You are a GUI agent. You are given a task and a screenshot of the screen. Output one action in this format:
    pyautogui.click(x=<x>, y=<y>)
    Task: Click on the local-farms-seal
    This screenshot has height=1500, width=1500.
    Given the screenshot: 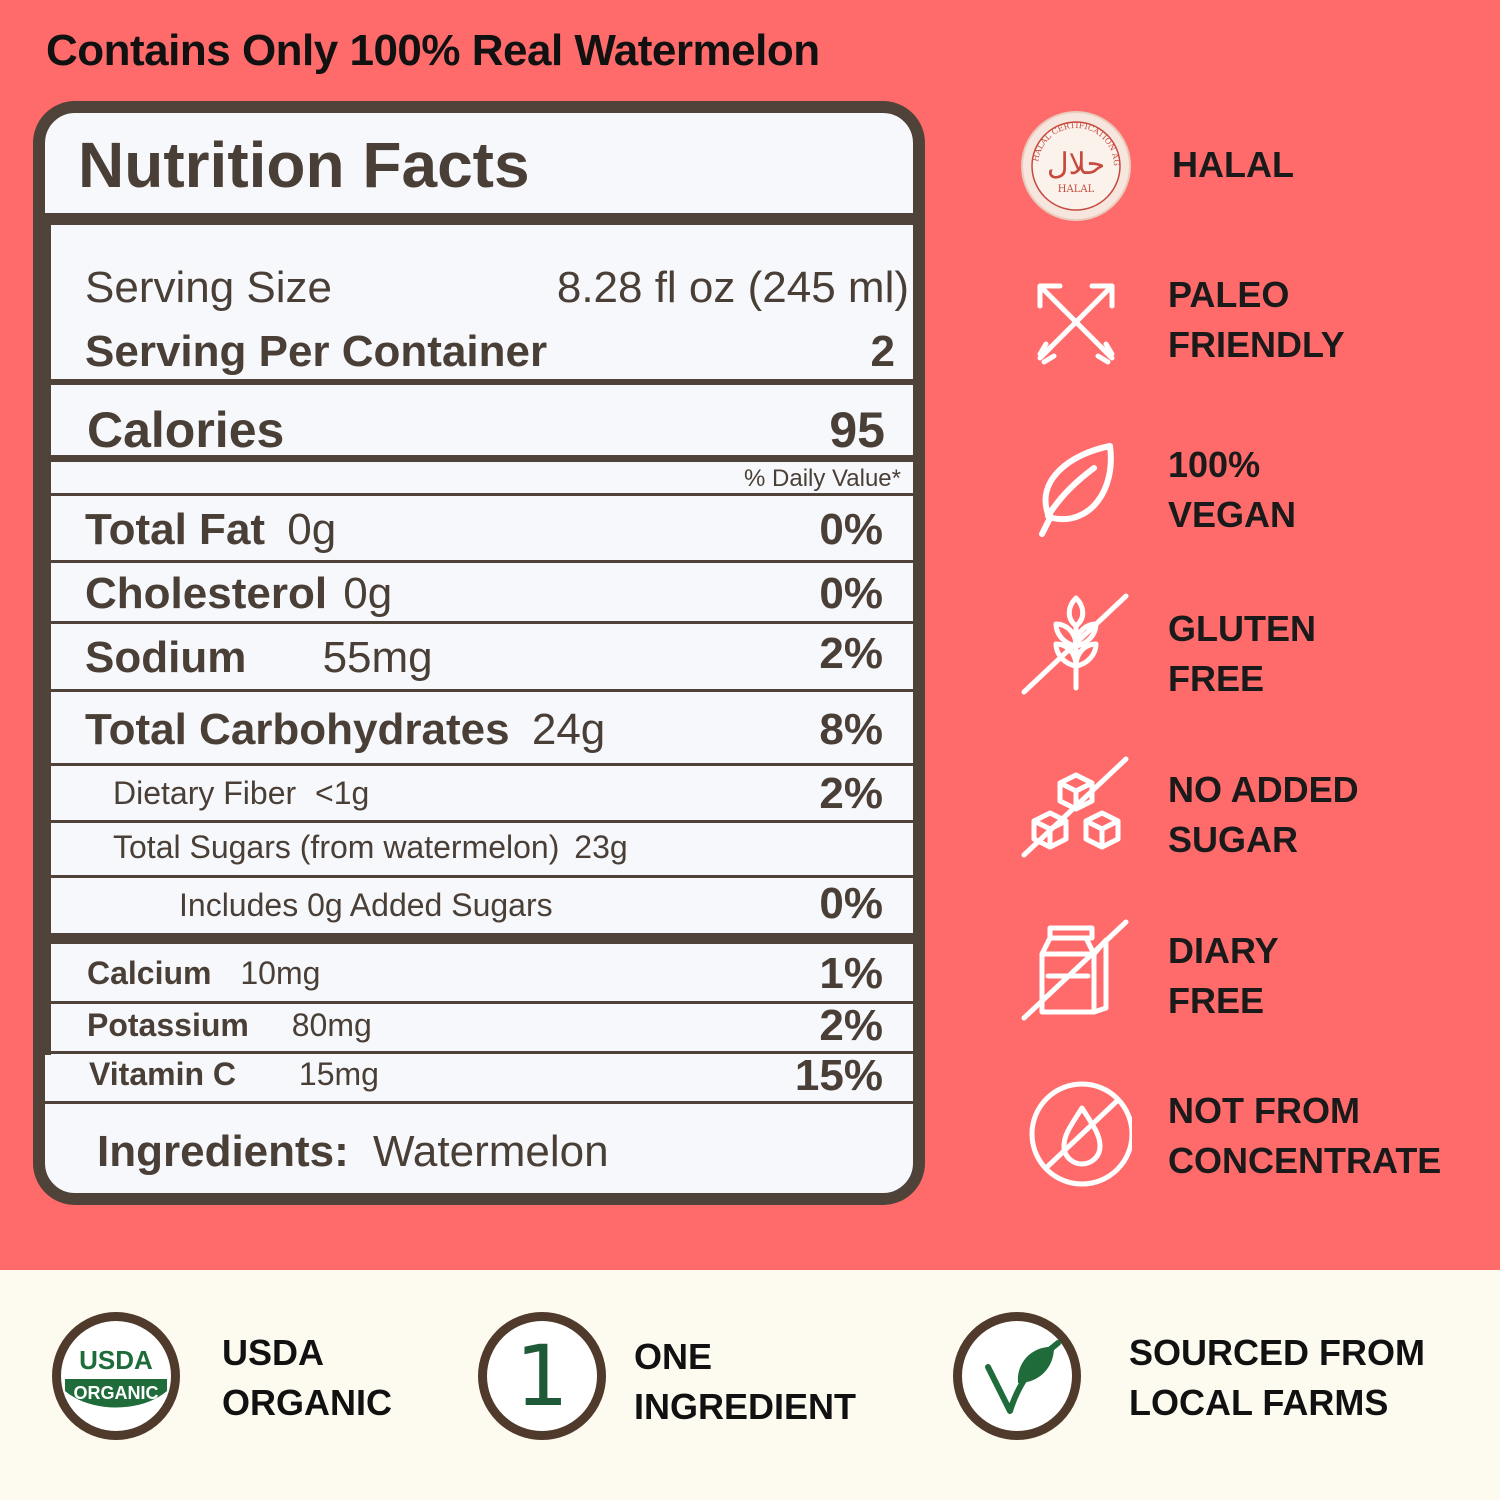 What is the action you would take?
    pyautogui.click(x=1017, y=1376)
    